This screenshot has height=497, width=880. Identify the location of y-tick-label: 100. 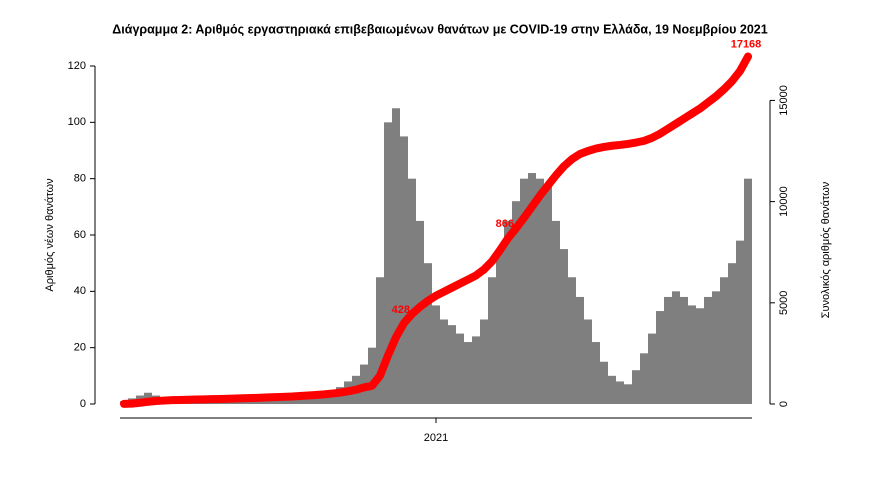
(77, 122).